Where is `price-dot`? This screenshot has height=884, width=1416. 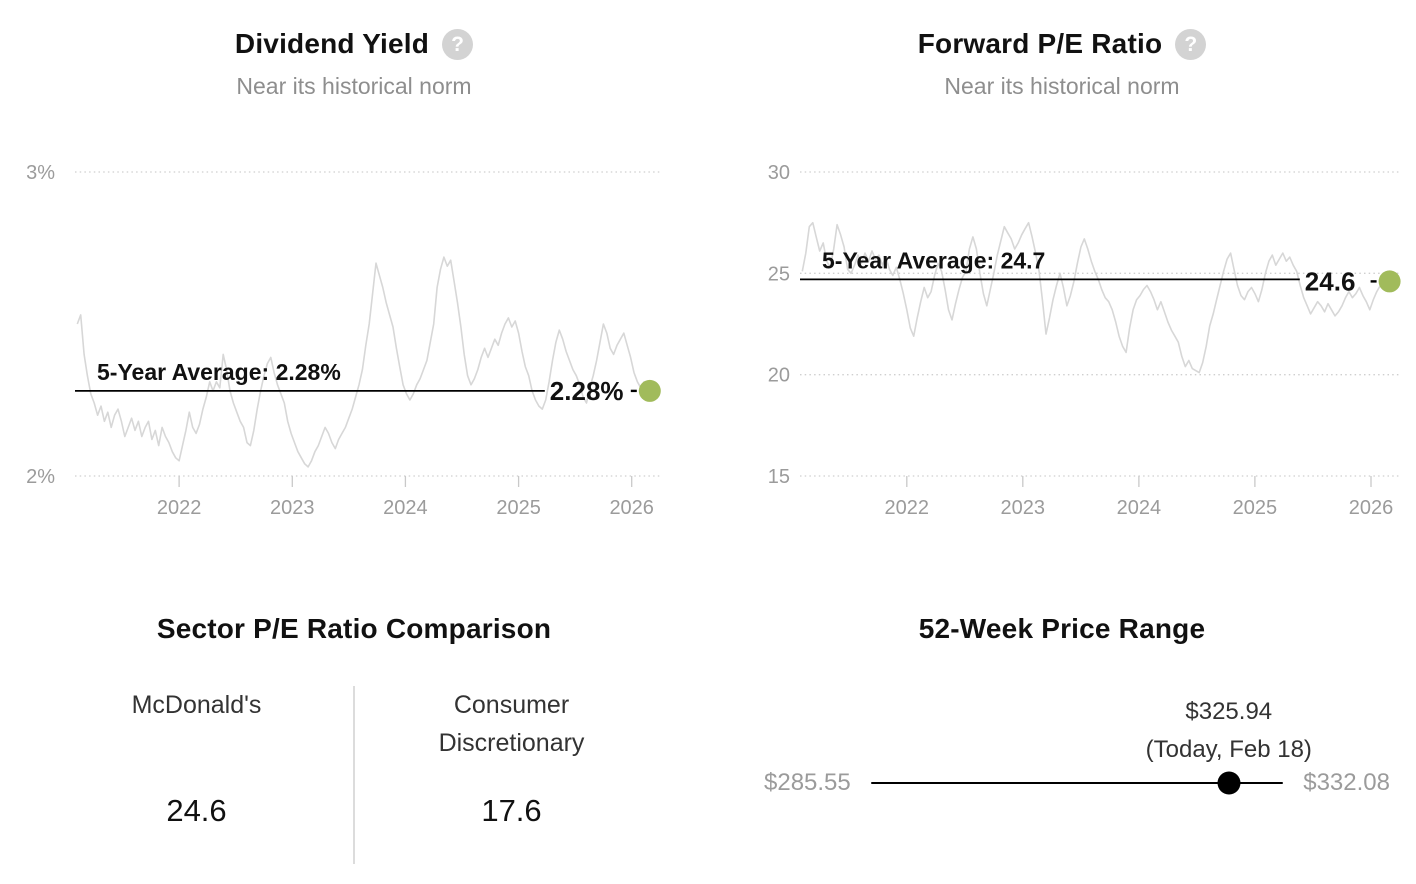
price-dot is located at coordinates (1229, 783).